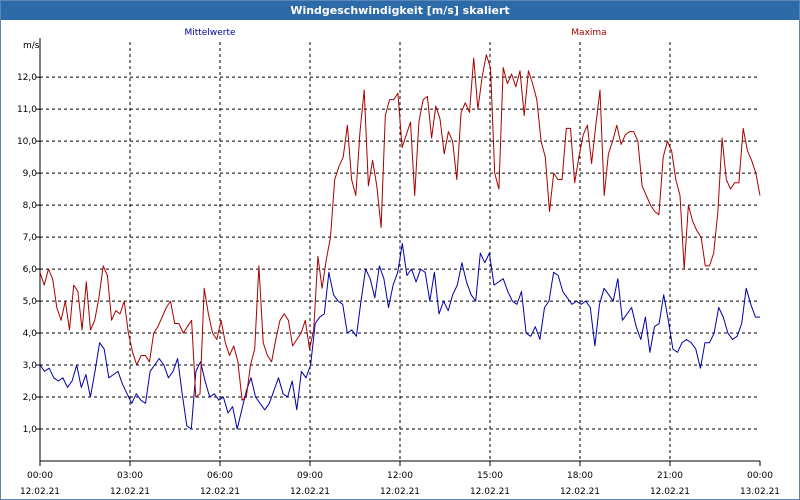  Describe the element at coordinates (30, 270) in the screenshot. I see `y-tick-label: 6,0` at that location.